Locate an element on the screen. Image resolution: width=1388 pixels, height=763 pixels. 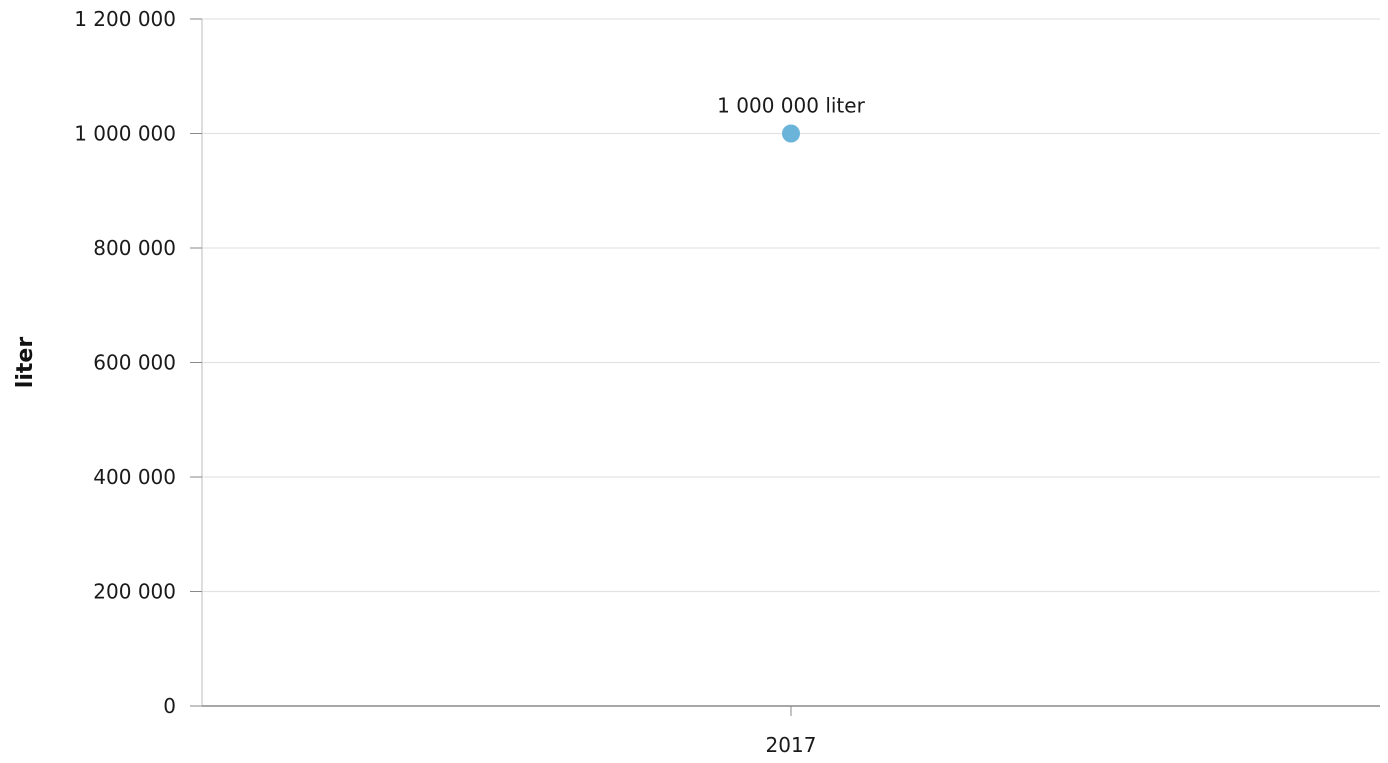
y-axis-title: liter is located at coordinates (25, 363).